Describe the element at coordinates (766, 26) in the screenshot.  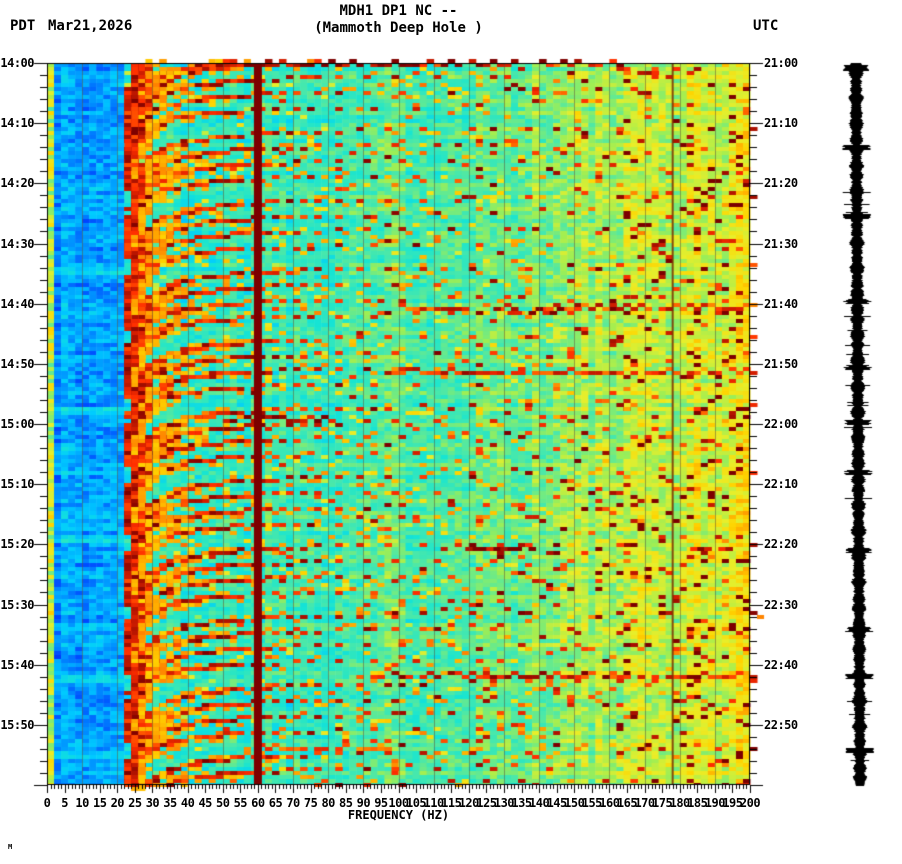
I see `timezone-right-label: UTC` at that location.